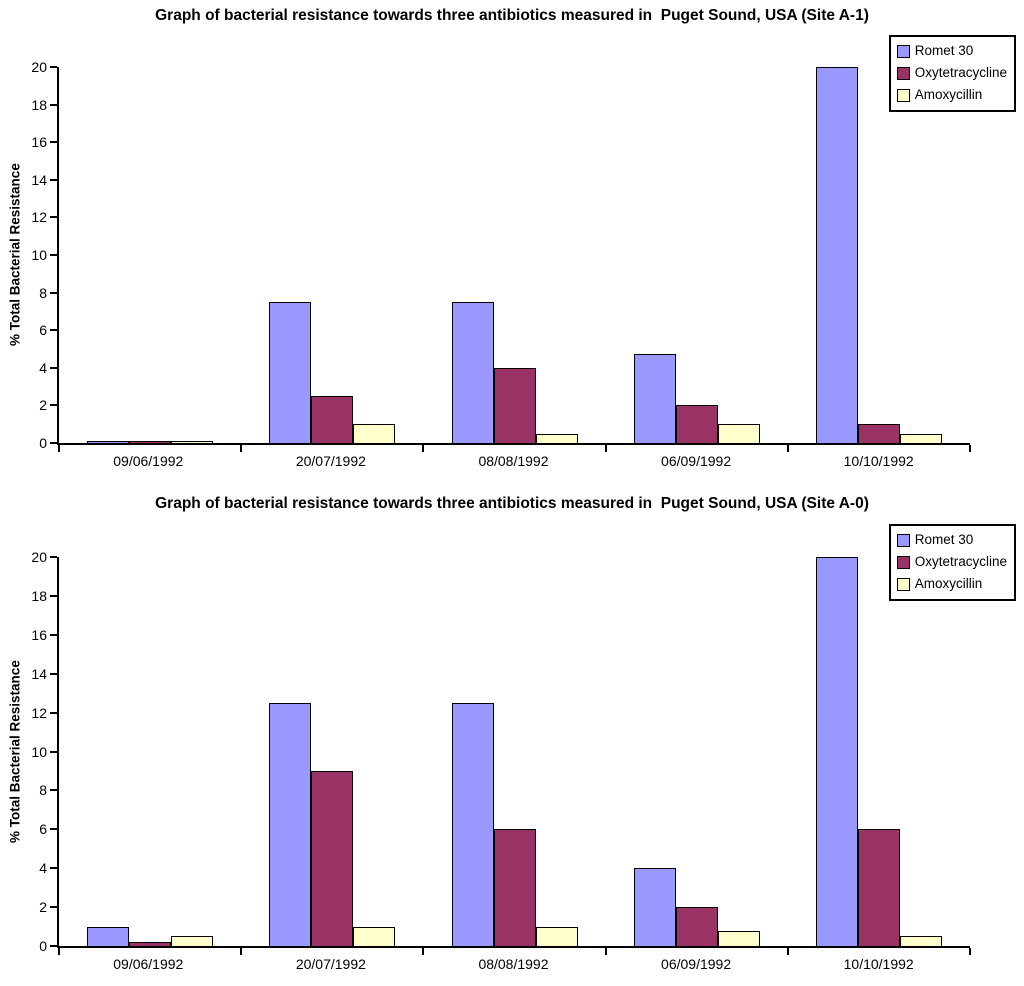  I want to click on category-group-09-06-1992, so click(150, 751).